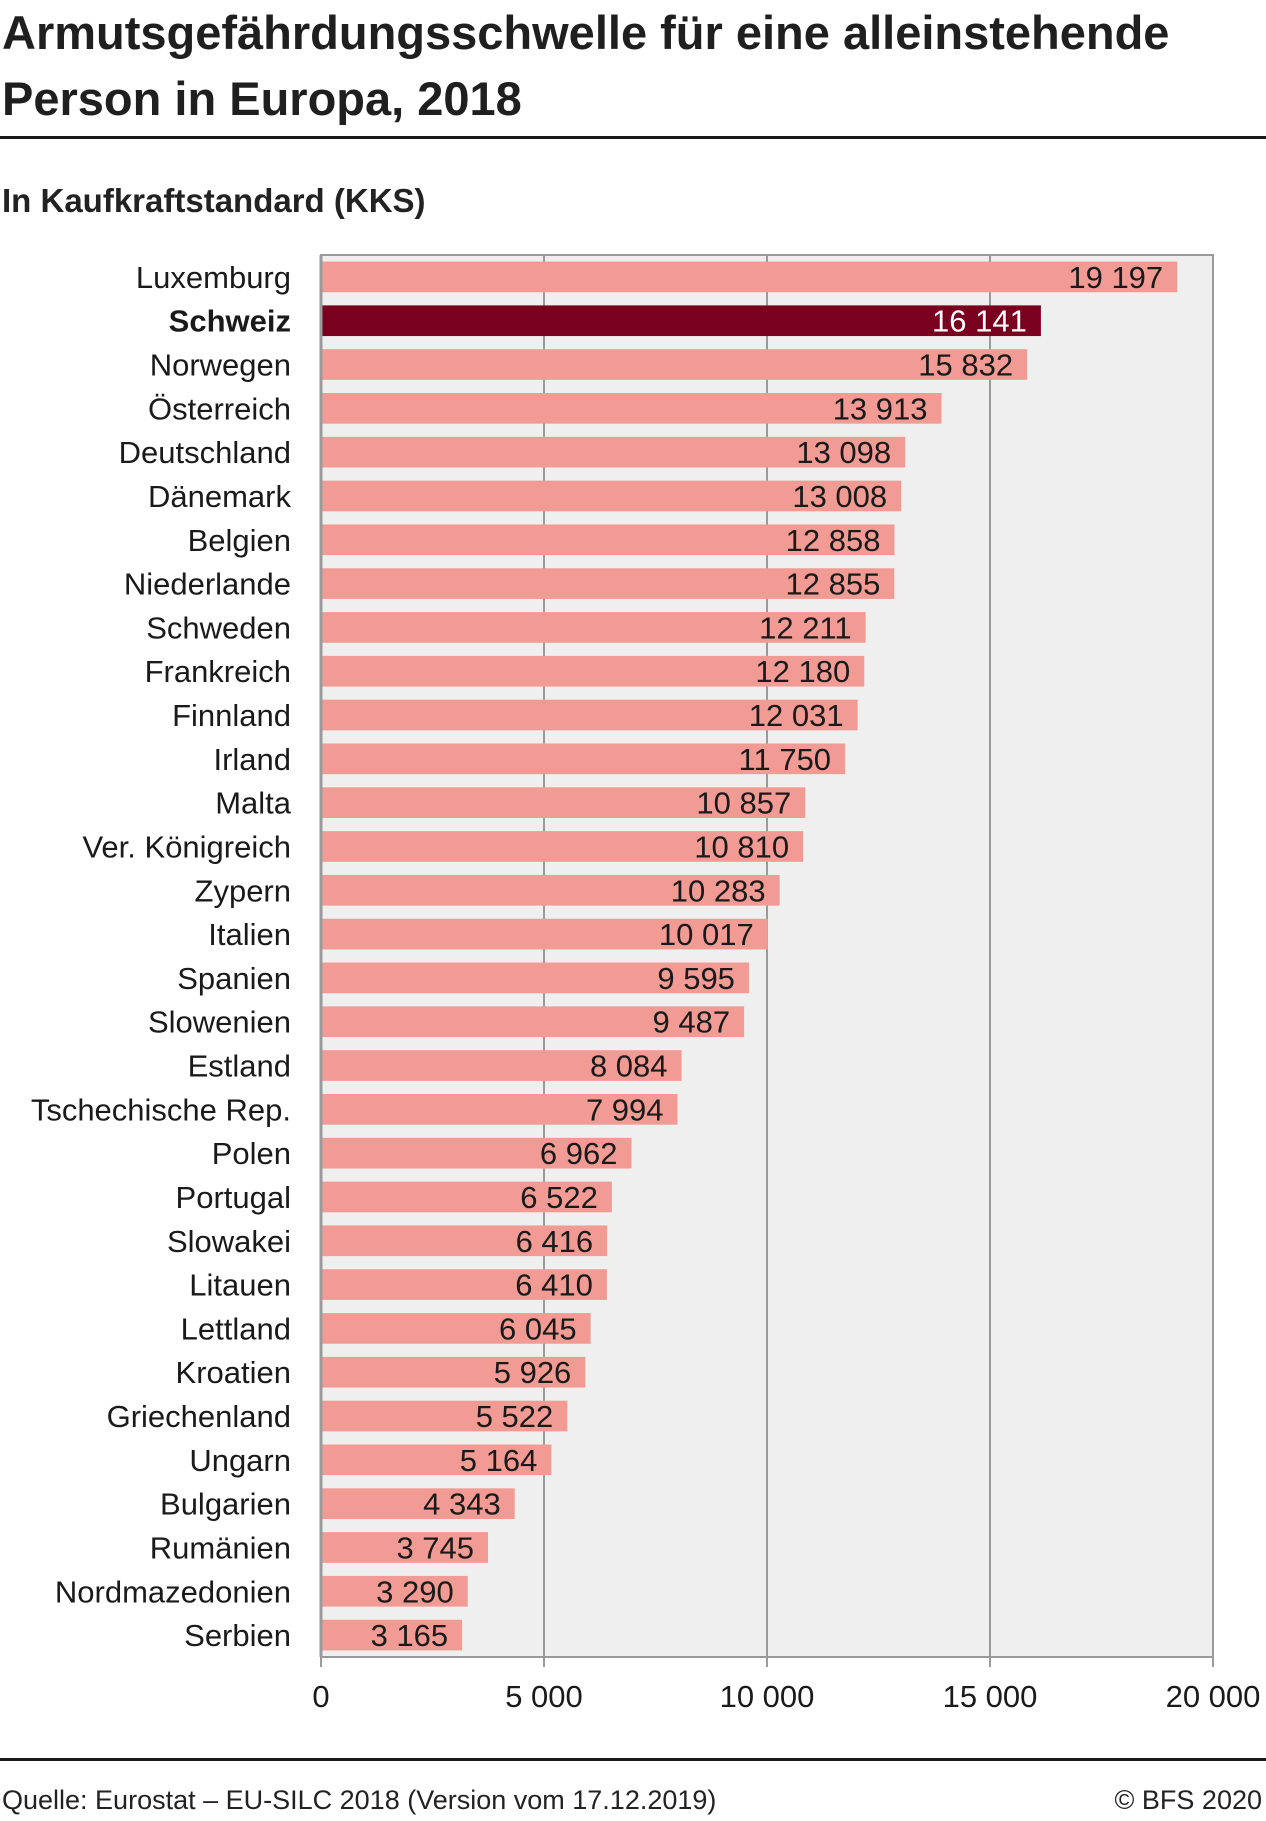 This screenshot has height=1821, width=1266. What do you see at coordinates (199, 1416) in the screenshot?
I see `category-label-26: Griechenland` at bounding box center [199, 1416].